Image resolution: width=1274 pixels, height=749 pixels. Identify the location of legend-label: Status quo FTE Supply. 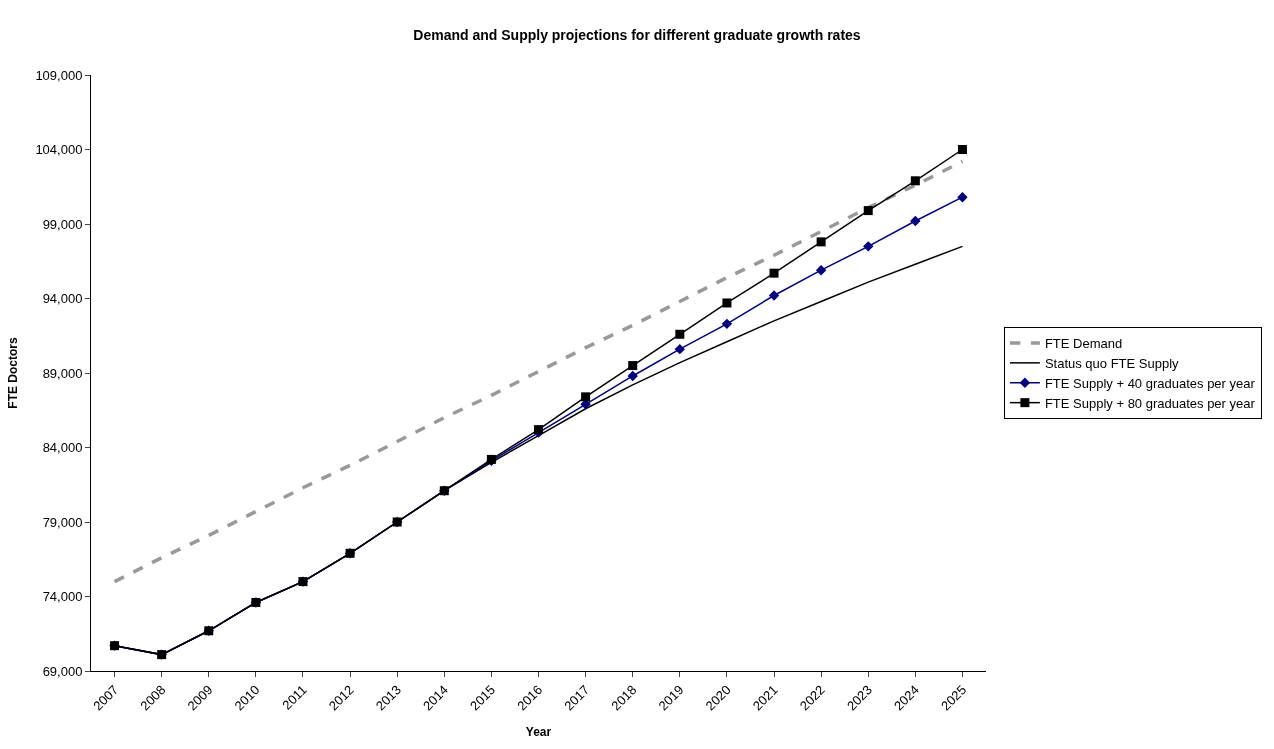
(1112, 363).